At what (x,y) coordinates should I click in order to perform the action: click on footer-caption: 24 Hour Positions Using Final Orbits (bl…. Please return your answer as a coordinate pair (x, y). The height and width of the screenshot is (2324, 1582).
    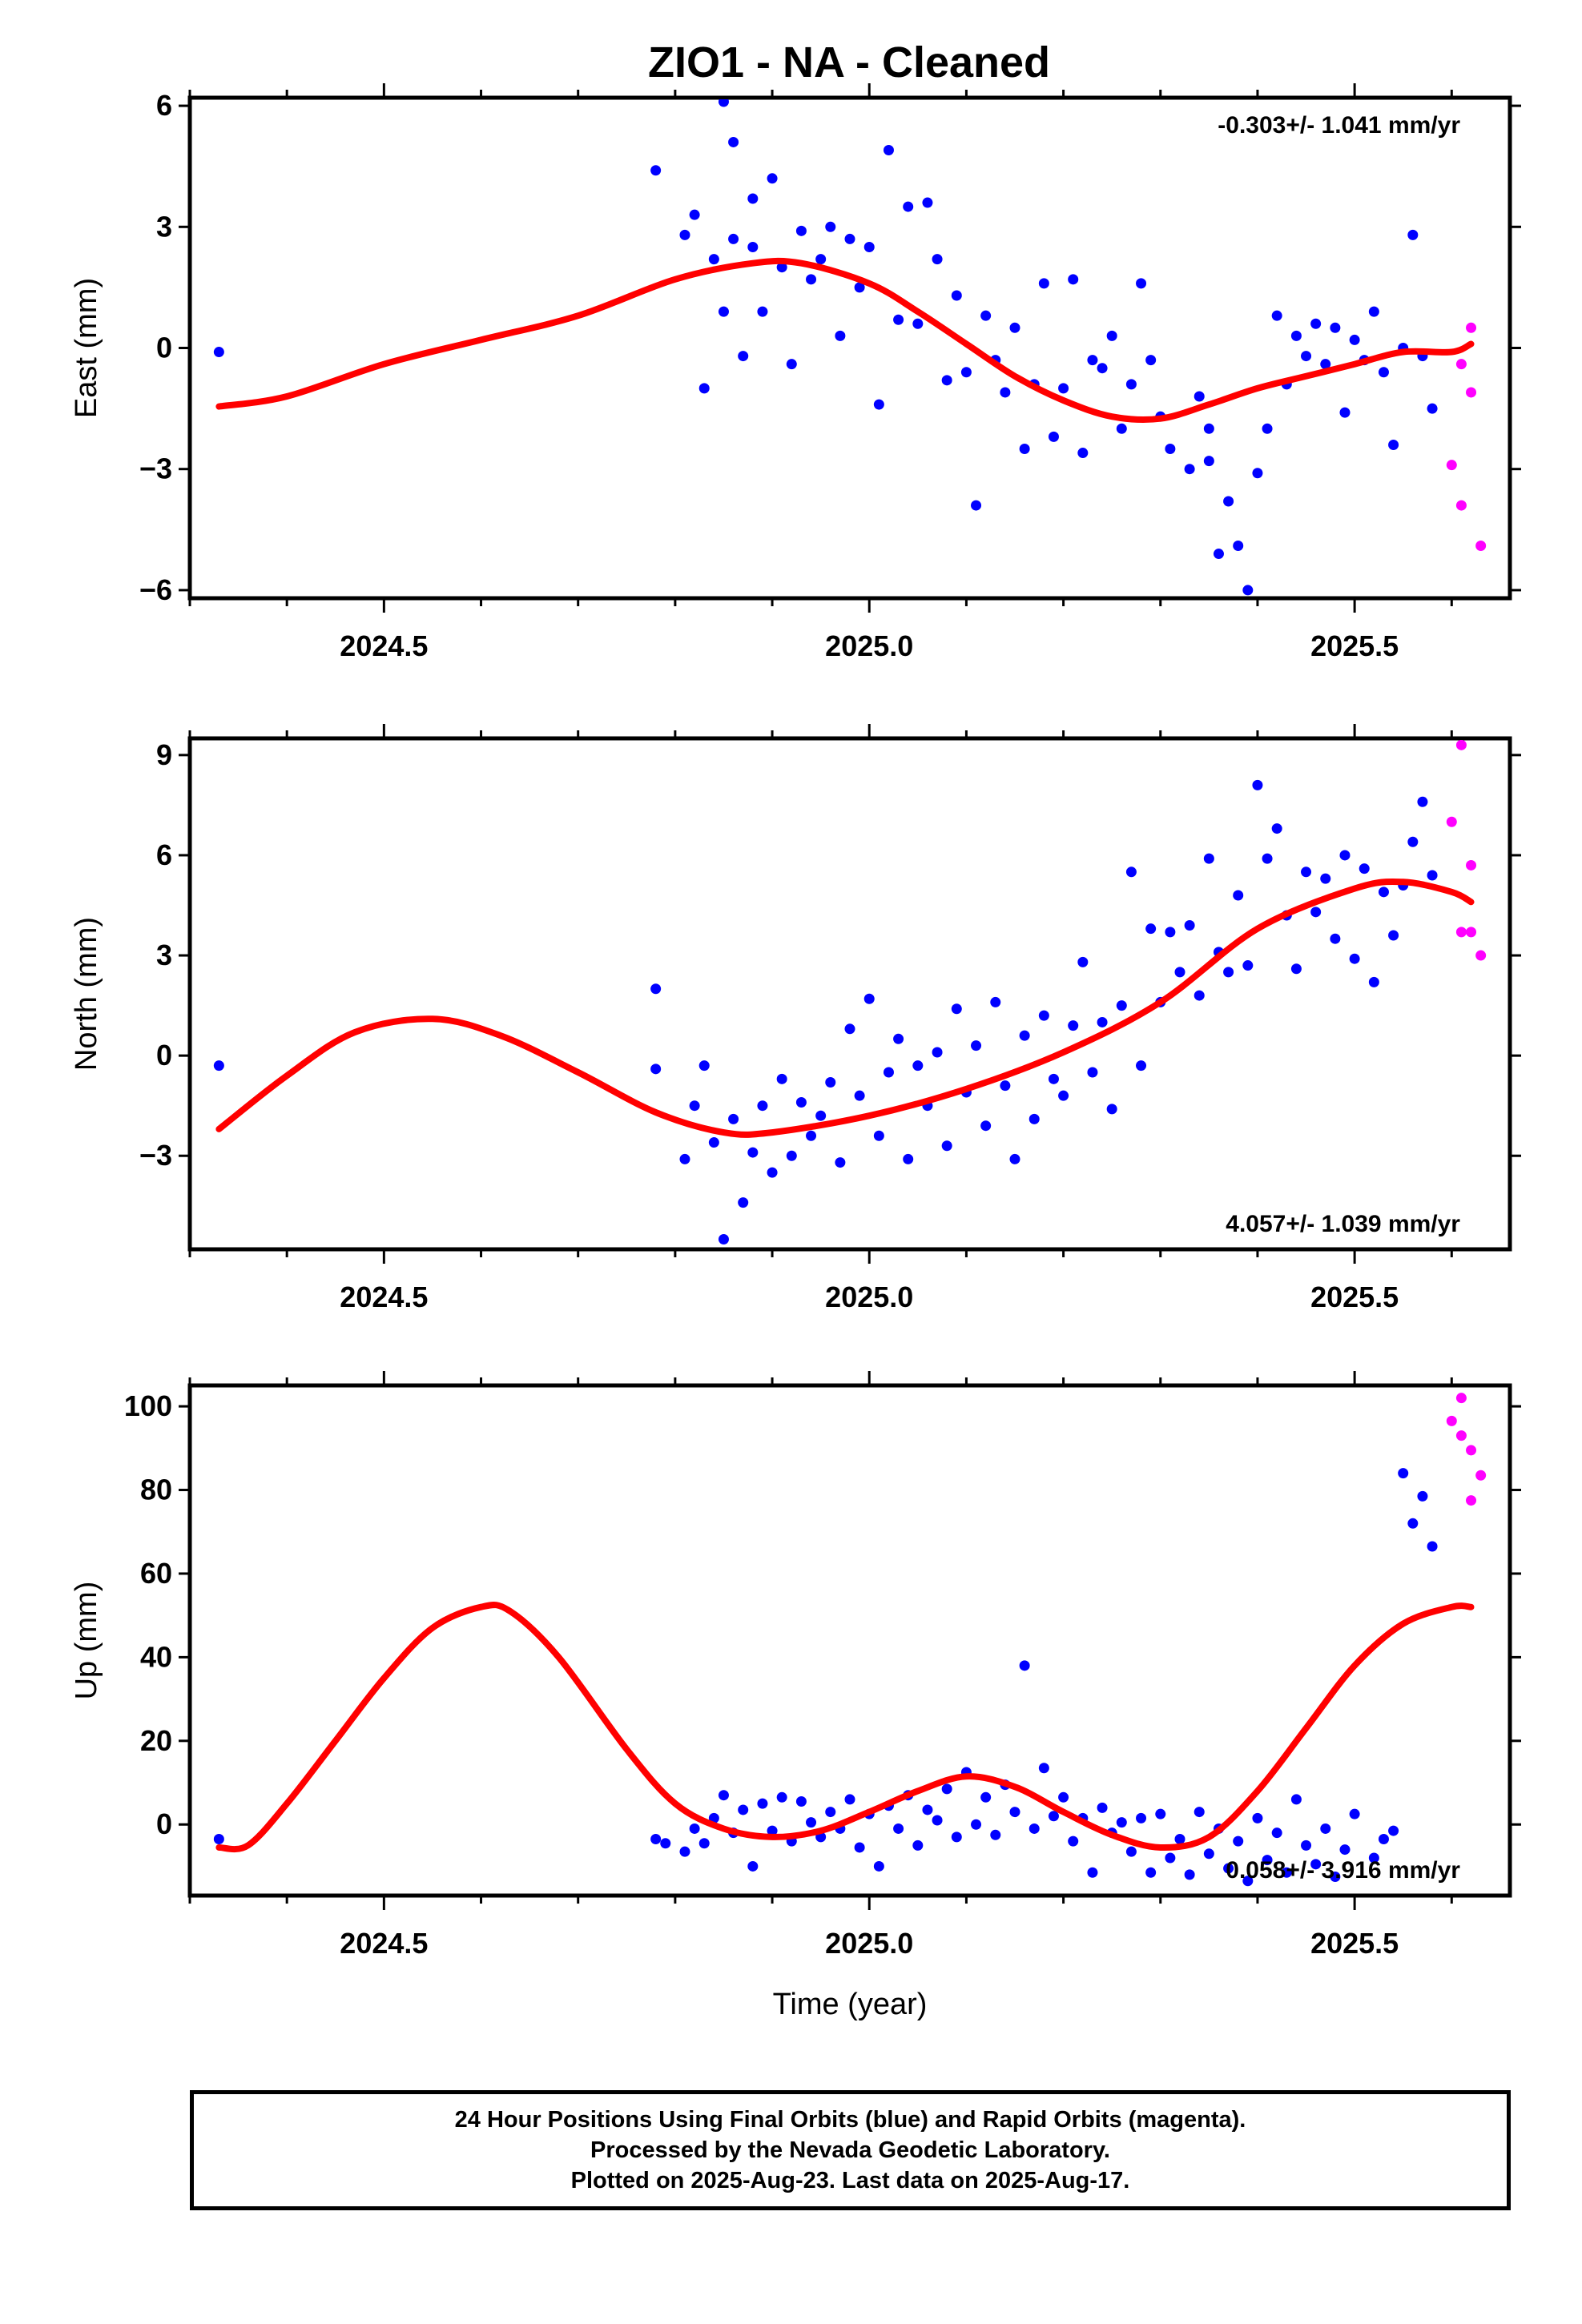
    Looking at the image, I should click on (850, 2150).